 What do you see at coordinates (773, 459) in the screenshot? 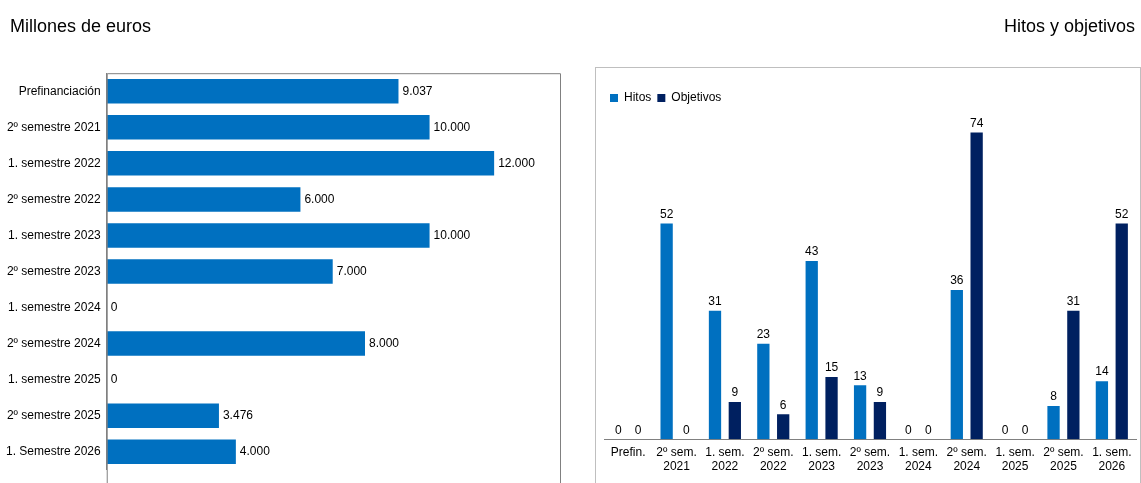
I see `x-tick-label: 2º sem. 2022` at bounding box center [773, 459].